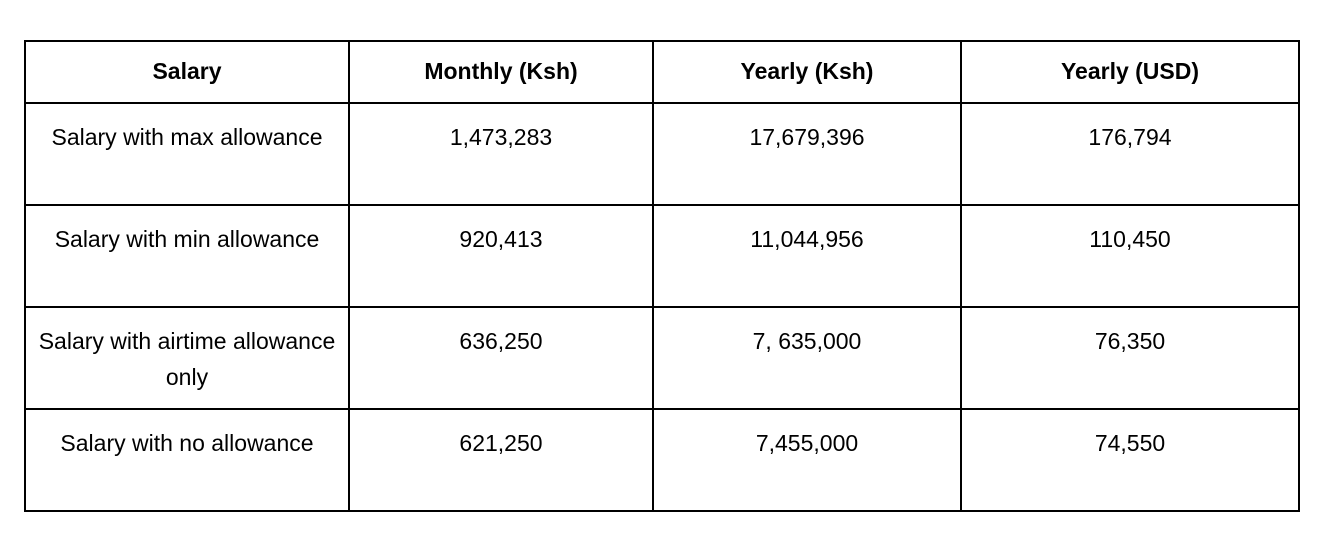 The width and height of the screenshot is (1322, 538). What do you see at coordinates (187, 460) in the screenshot?
I see `row-label-no-allowance: Salary with no allowance` at bounding box center [187, 460].